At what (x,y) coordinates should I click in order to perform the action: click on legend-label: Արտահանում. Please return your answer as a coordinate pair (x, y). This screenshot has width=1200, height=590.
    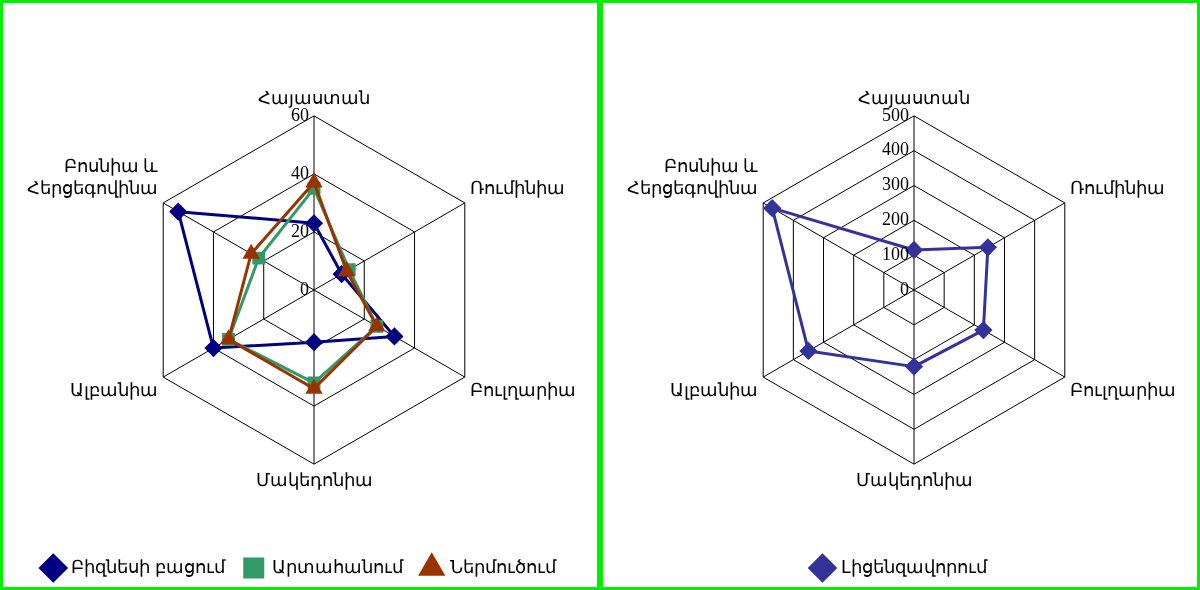
    Looking at the image, I should click on (337, 566).